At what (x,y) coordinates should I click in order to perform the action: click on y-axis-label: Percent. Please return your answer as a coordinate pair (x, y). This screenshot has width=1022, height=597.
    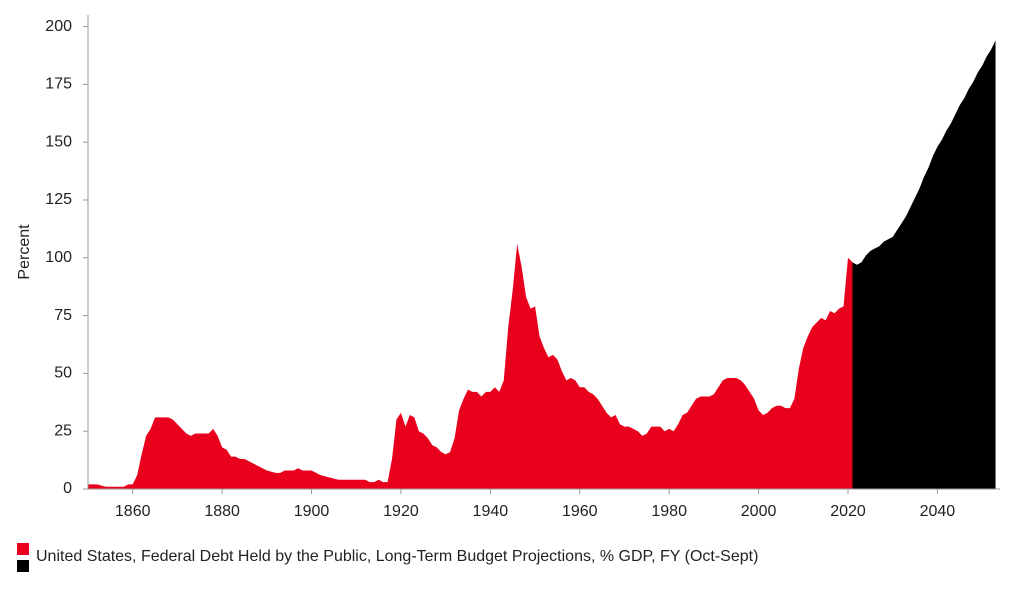
    Looking at the image, I should click on (24, 252).